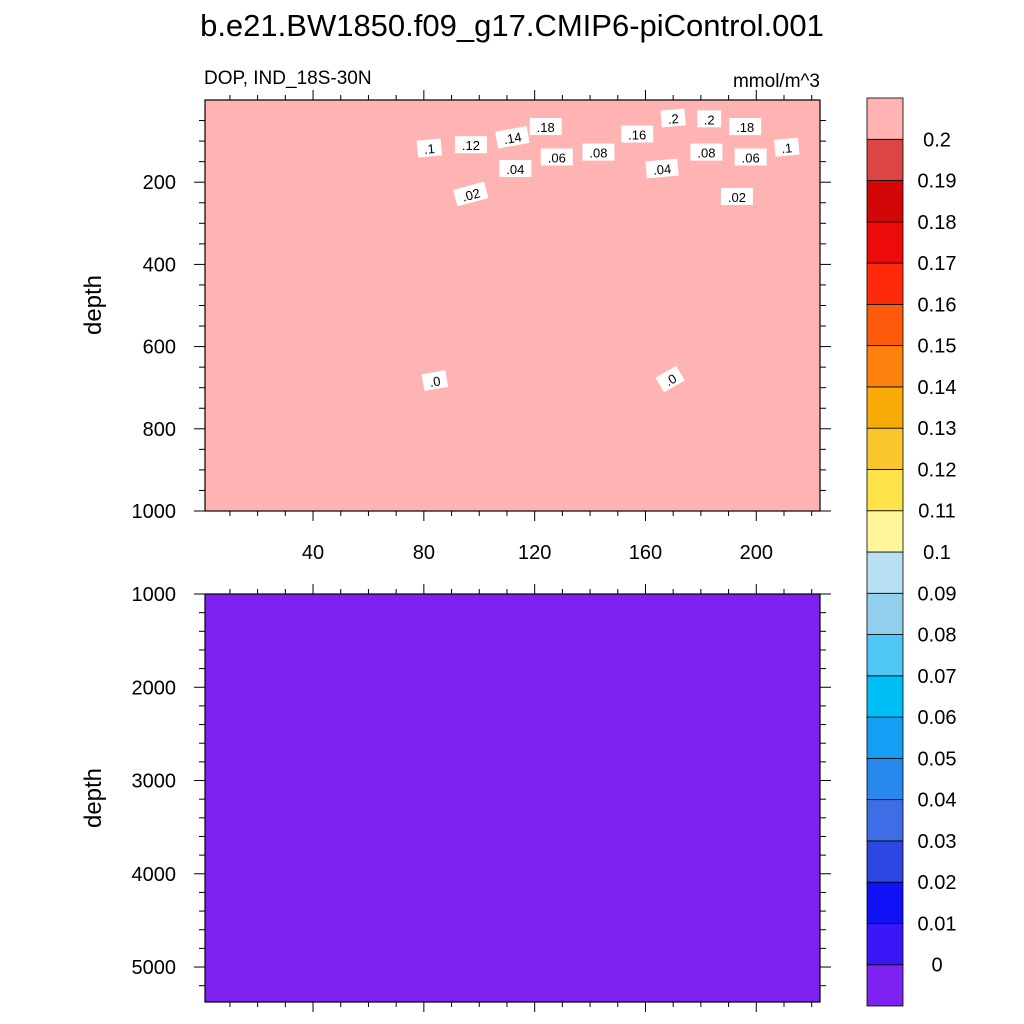 Image resolution: width=1024 pixels, height=1024 pixels. Describe the element at coordinates (424, 553) in the screenshot. I see `x-tick-label: 80` at that location.